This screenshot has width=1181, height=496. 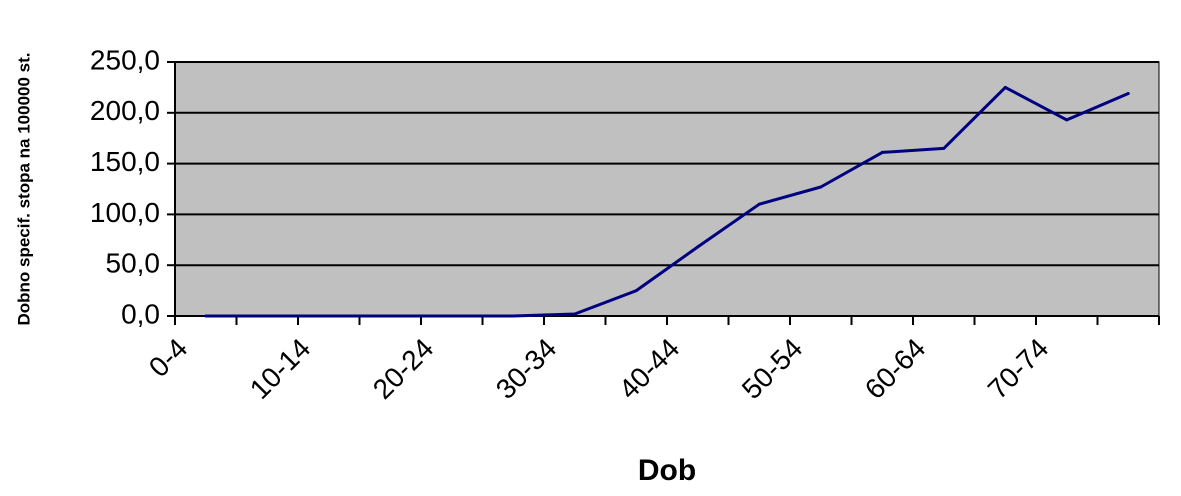 What do you see at coordinates (125, 59) in the screenshot?
I see `y-tick-label: 250,0` at bounding box center [125, 59].